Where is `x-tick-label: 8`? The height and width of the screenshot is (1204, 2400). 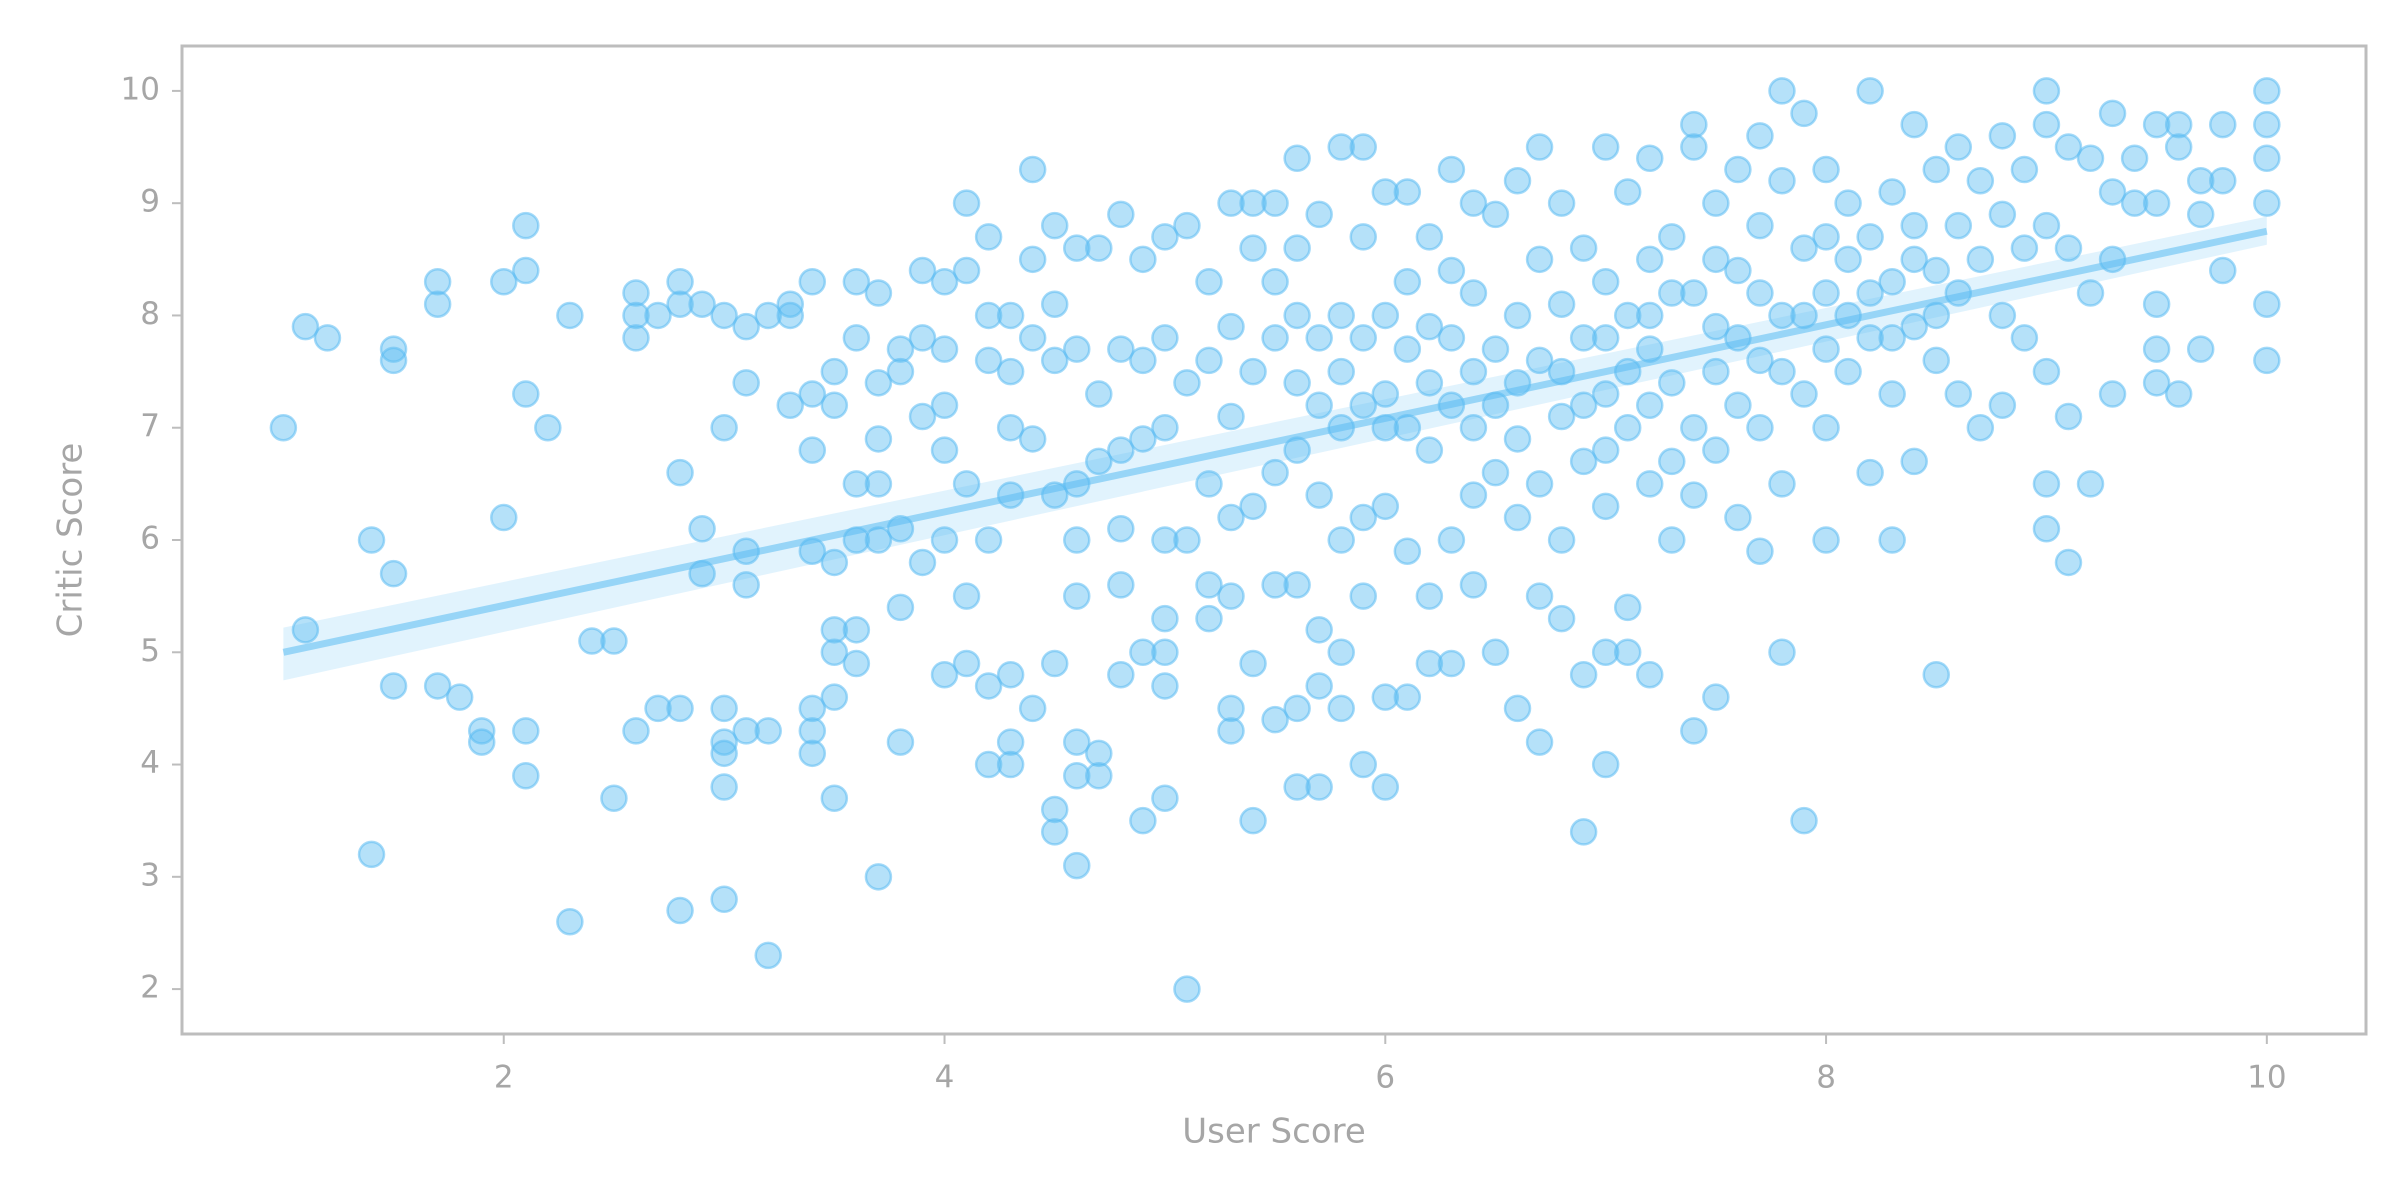 x-tick-label: 8 is located at coordinates (1826, 1078).